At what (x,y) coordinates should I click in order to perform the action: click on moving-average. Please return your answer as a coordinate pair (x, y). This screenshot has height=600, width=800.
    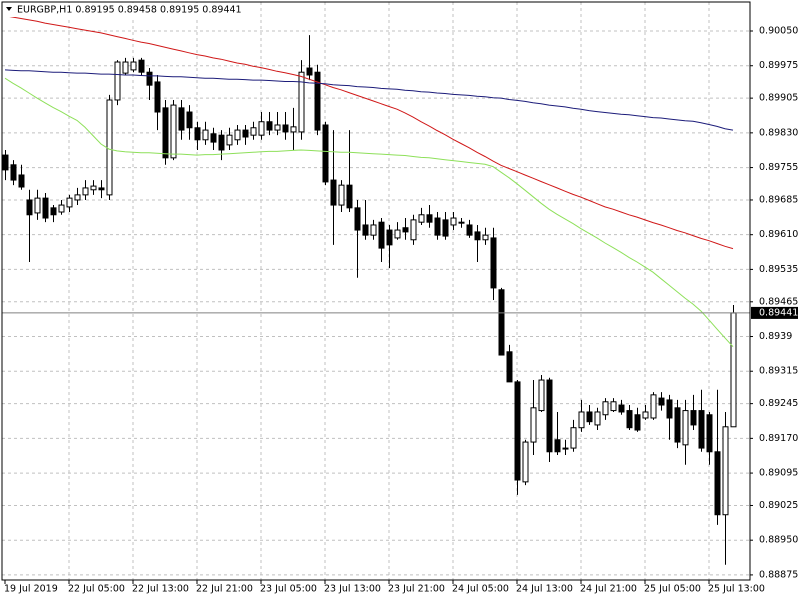
    Looking at the image, I should click on (369, 100).